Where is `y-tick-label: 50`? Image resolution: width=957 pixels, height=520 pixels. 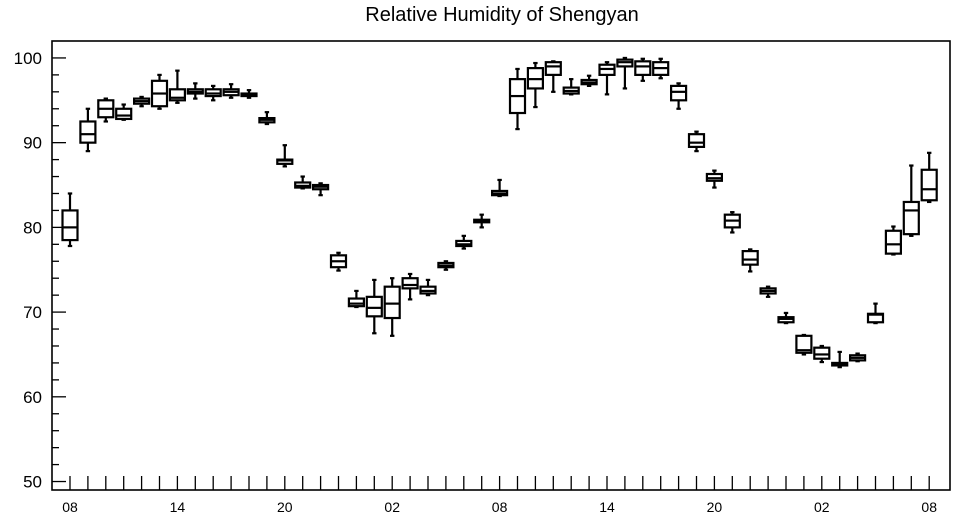
y-tick-label: 50 is located at coordinates (32, 482).